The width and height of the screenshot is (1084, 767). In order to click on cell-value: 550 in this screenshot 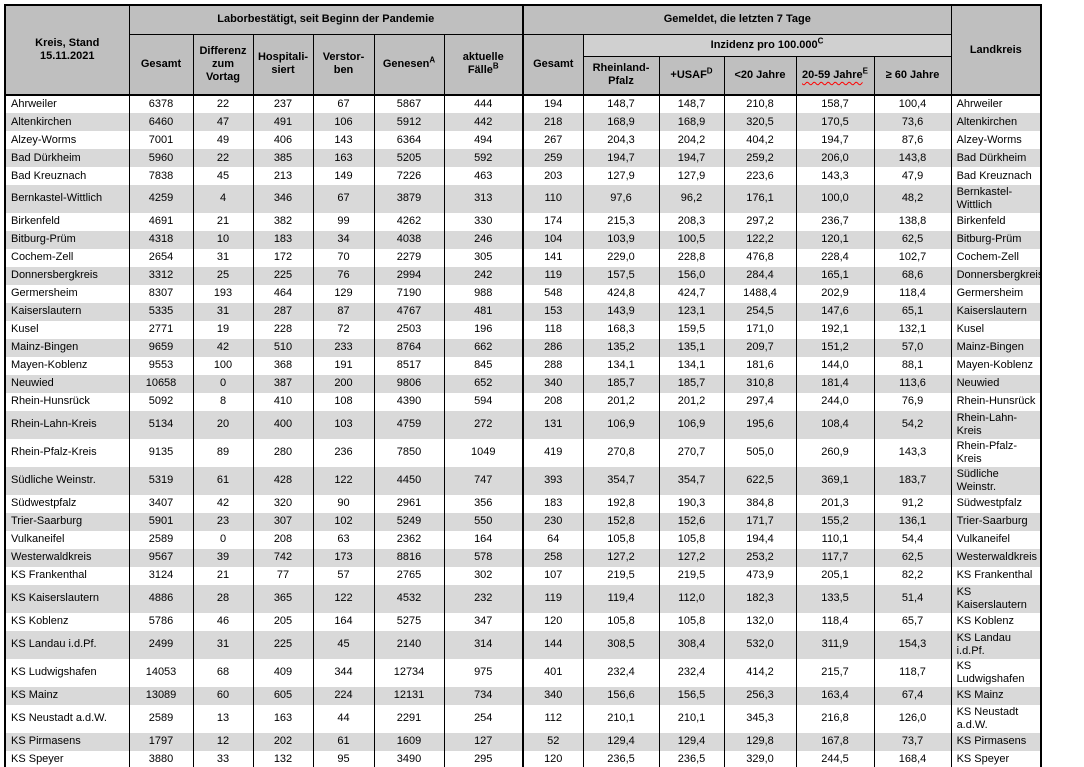, I will do `click(483, 521)`.